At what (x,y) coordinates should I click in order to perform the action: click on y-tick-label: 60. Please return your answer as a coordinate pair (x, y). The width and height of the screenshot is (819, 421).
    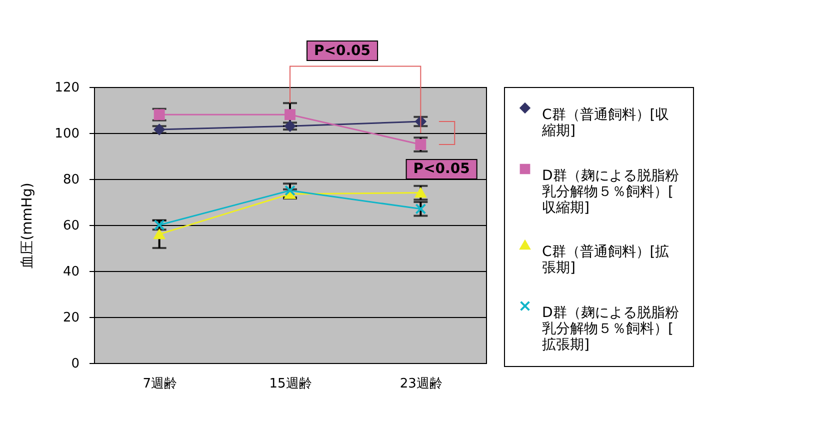
    Looking at the image, I should click on (71, 226).